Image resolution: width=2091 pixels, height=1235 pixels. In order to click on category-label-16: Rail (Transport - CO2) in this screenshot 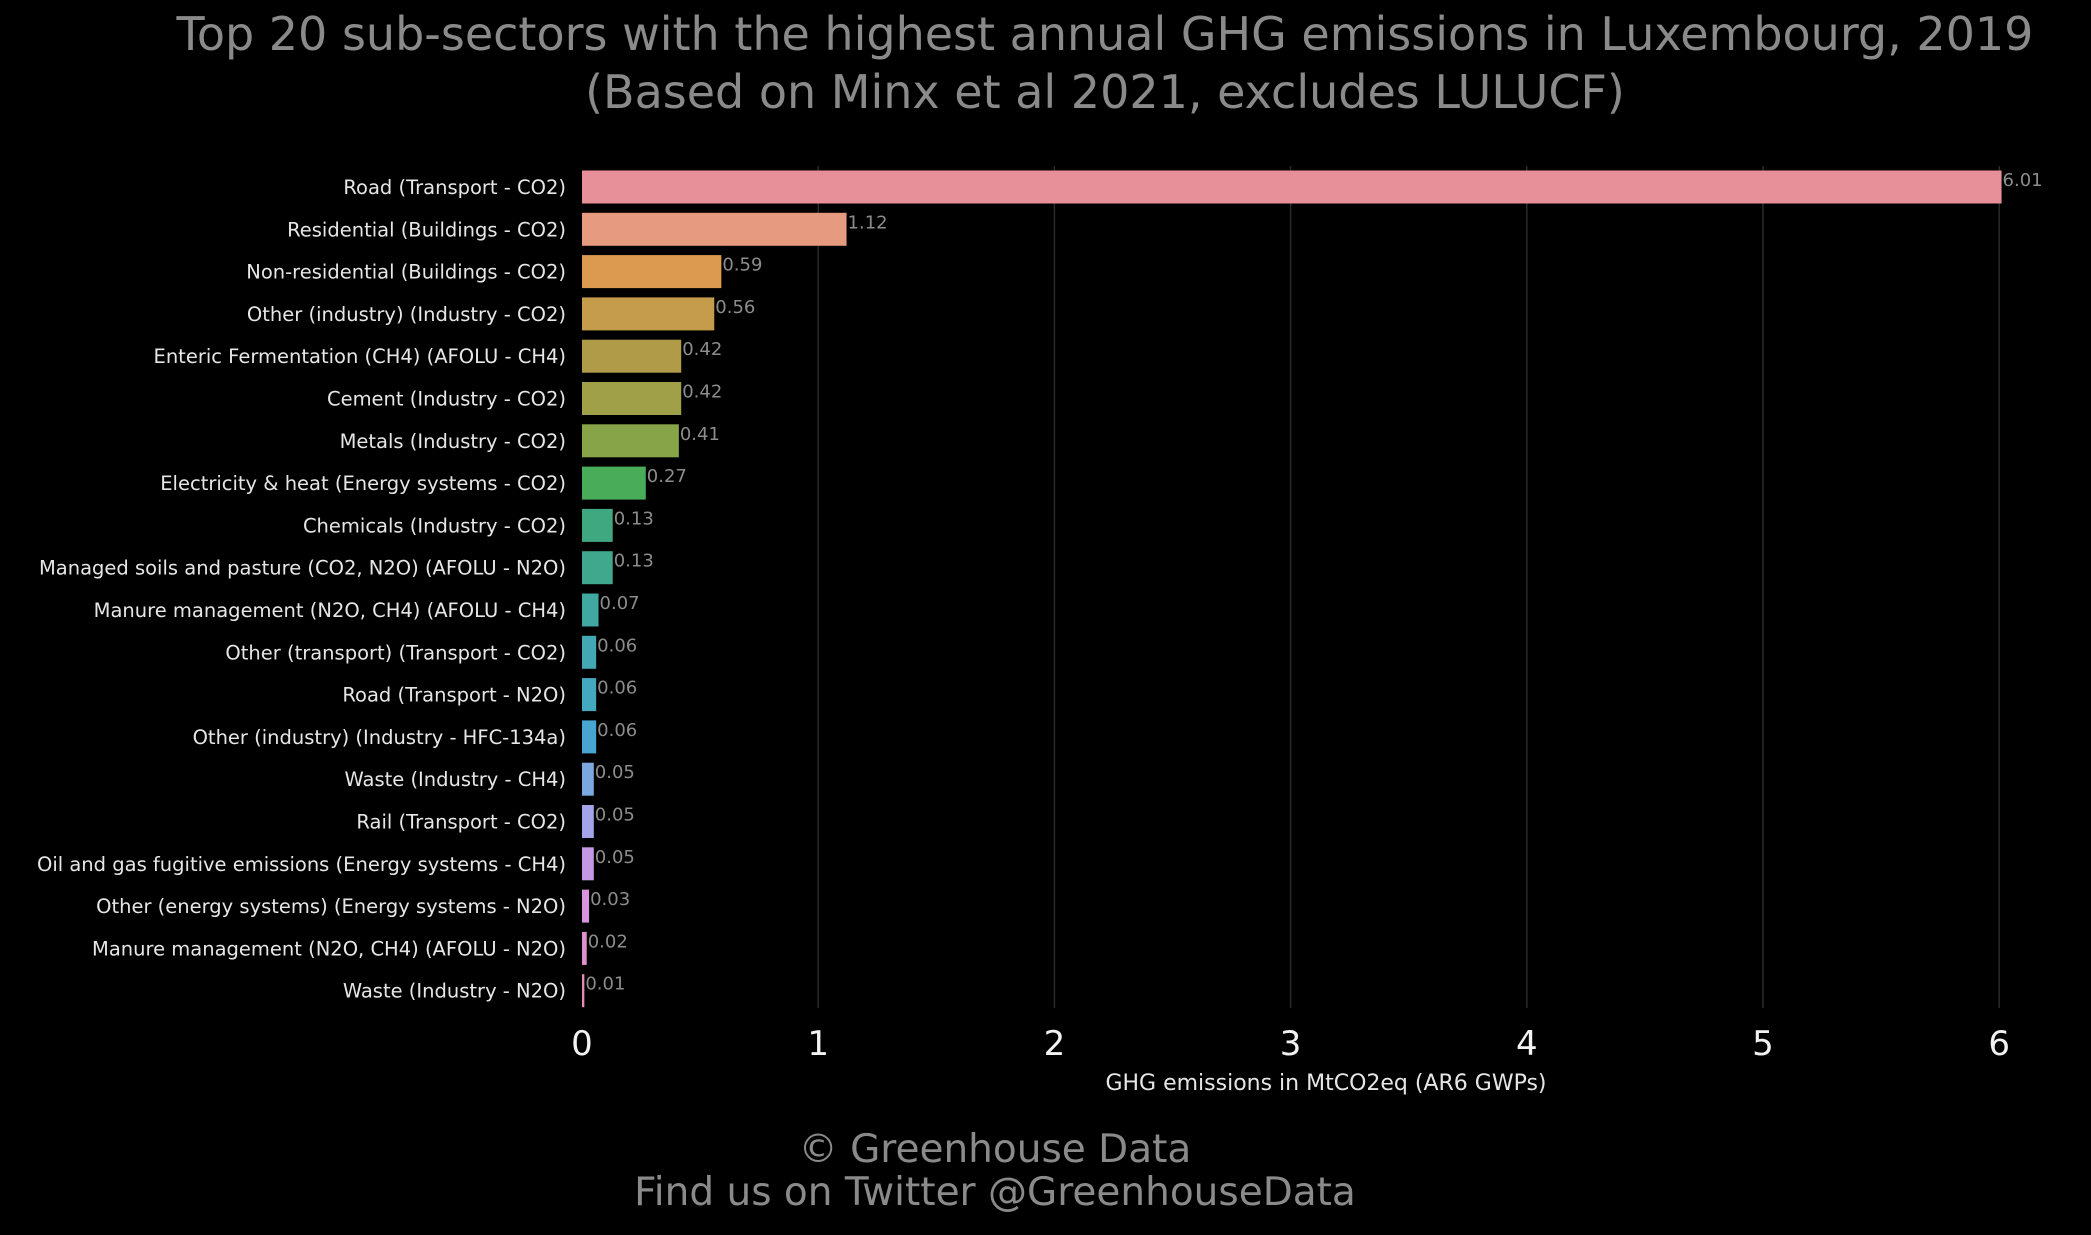, I will do `click(461, 822)`.